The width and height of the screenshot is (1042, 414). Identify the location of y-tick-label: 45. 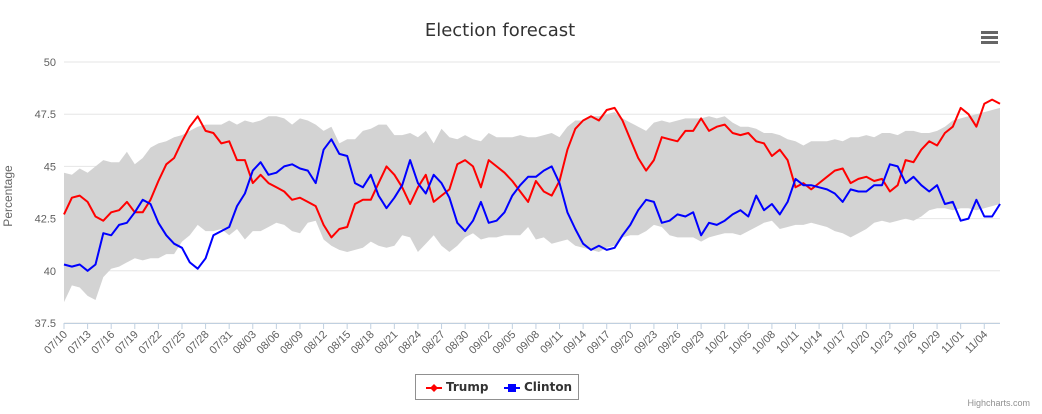
(50, 167).